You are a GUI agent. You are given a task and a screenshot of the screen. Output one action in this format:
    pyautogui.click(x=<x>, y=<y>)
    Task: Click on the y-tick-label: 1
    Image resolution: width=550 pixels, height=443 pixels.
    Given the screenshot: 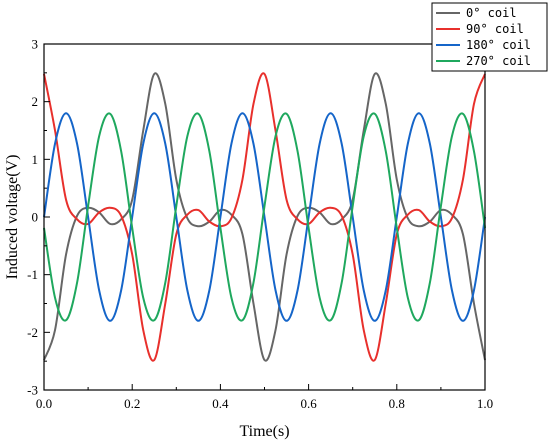 What is the action you would take?
    pyautogui.click(x=35, y=159)
    